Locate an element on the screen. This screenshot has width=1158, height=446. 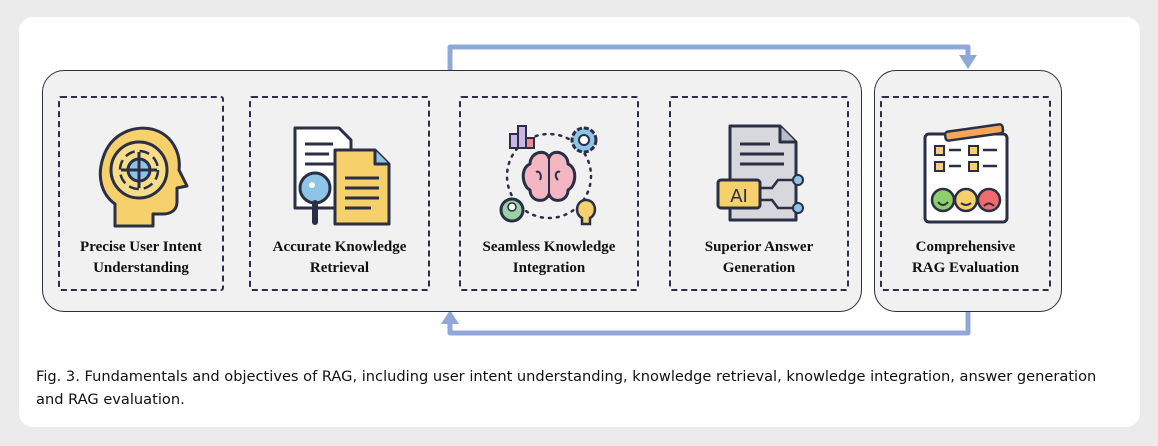
document-search-icon is located at coordinates (341, 176).